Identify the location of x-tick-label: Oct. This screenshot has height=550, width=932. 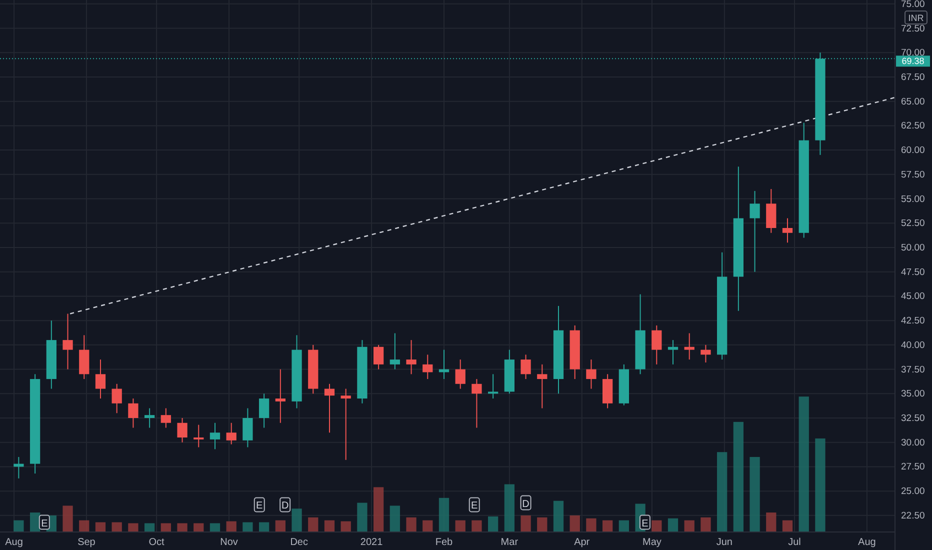
(156, 542).